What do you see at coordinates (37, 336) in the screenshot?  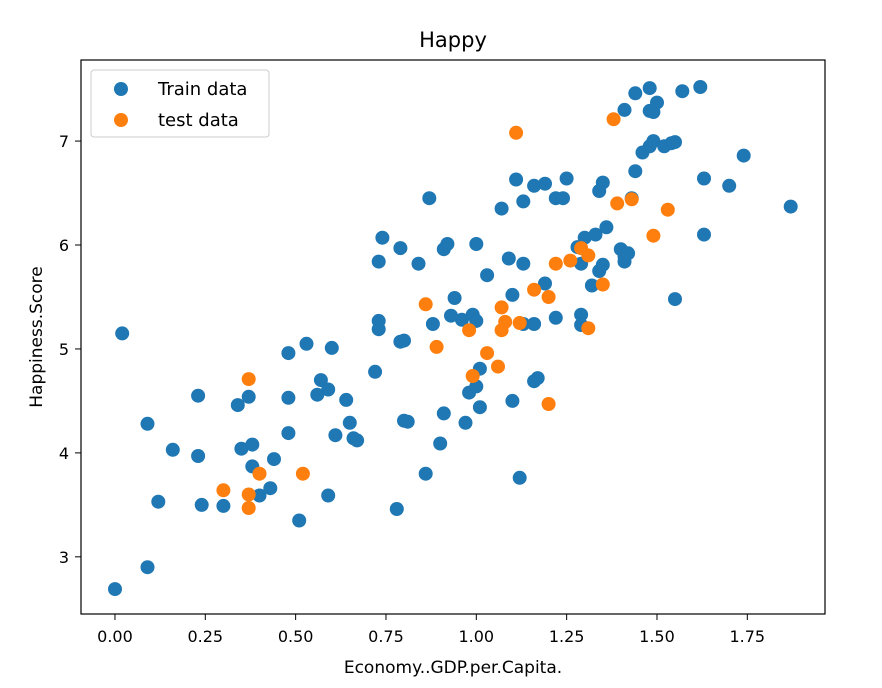 I see `y-axis-label: Happiness.Score` at bounding box center [37, 336].